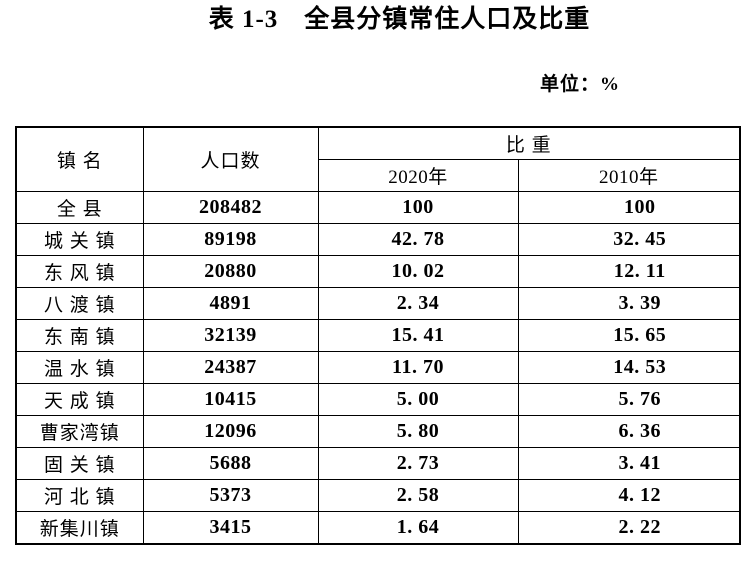  Describe the element at coordinates (79, 495) in the screenshot. I see `town-name-cell: 河 北 镇` at that location.